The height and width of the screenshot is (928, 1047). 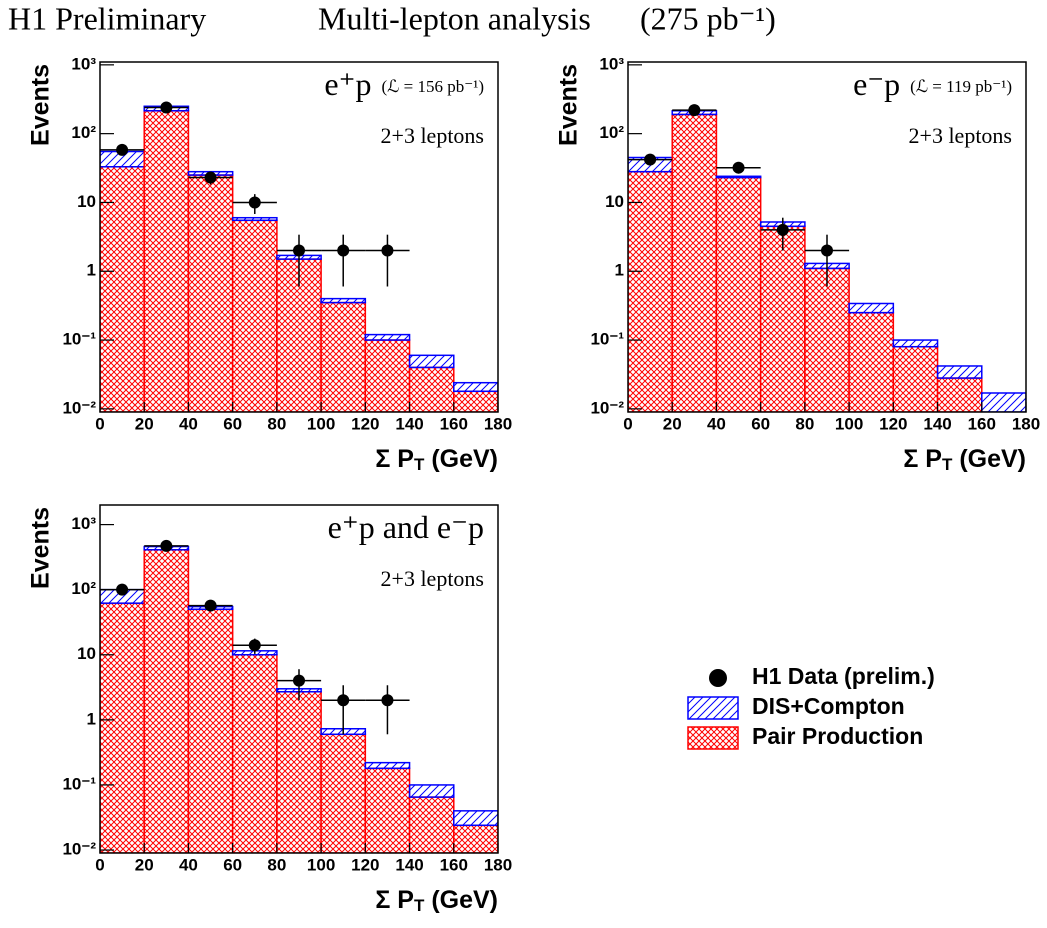 I want to click on chart-title-text: e⁺p, so click(x=347, y=84).